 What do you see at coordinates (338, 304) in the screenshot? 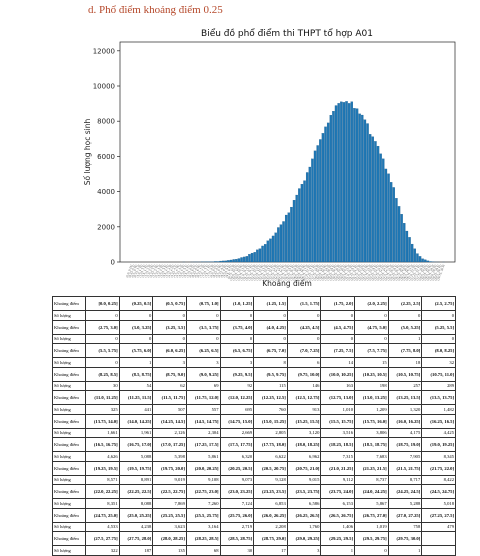
I see `interval-cell: (1.75, 2.0]` at bounding box center [338, 304].